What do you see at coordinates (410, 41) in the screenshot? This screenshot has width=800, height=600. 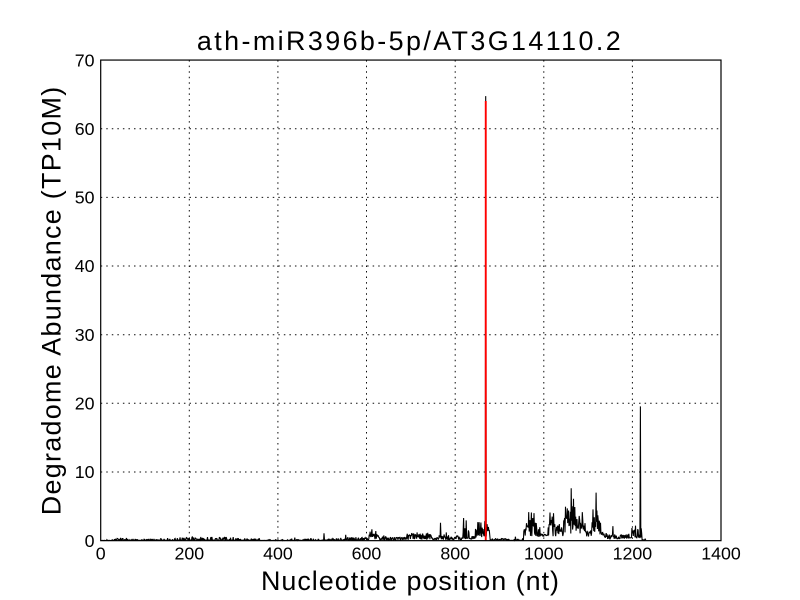 I see `svg-text: ath-miR396b-5p/AT3G14110.2` at bounding box center [410, 41].